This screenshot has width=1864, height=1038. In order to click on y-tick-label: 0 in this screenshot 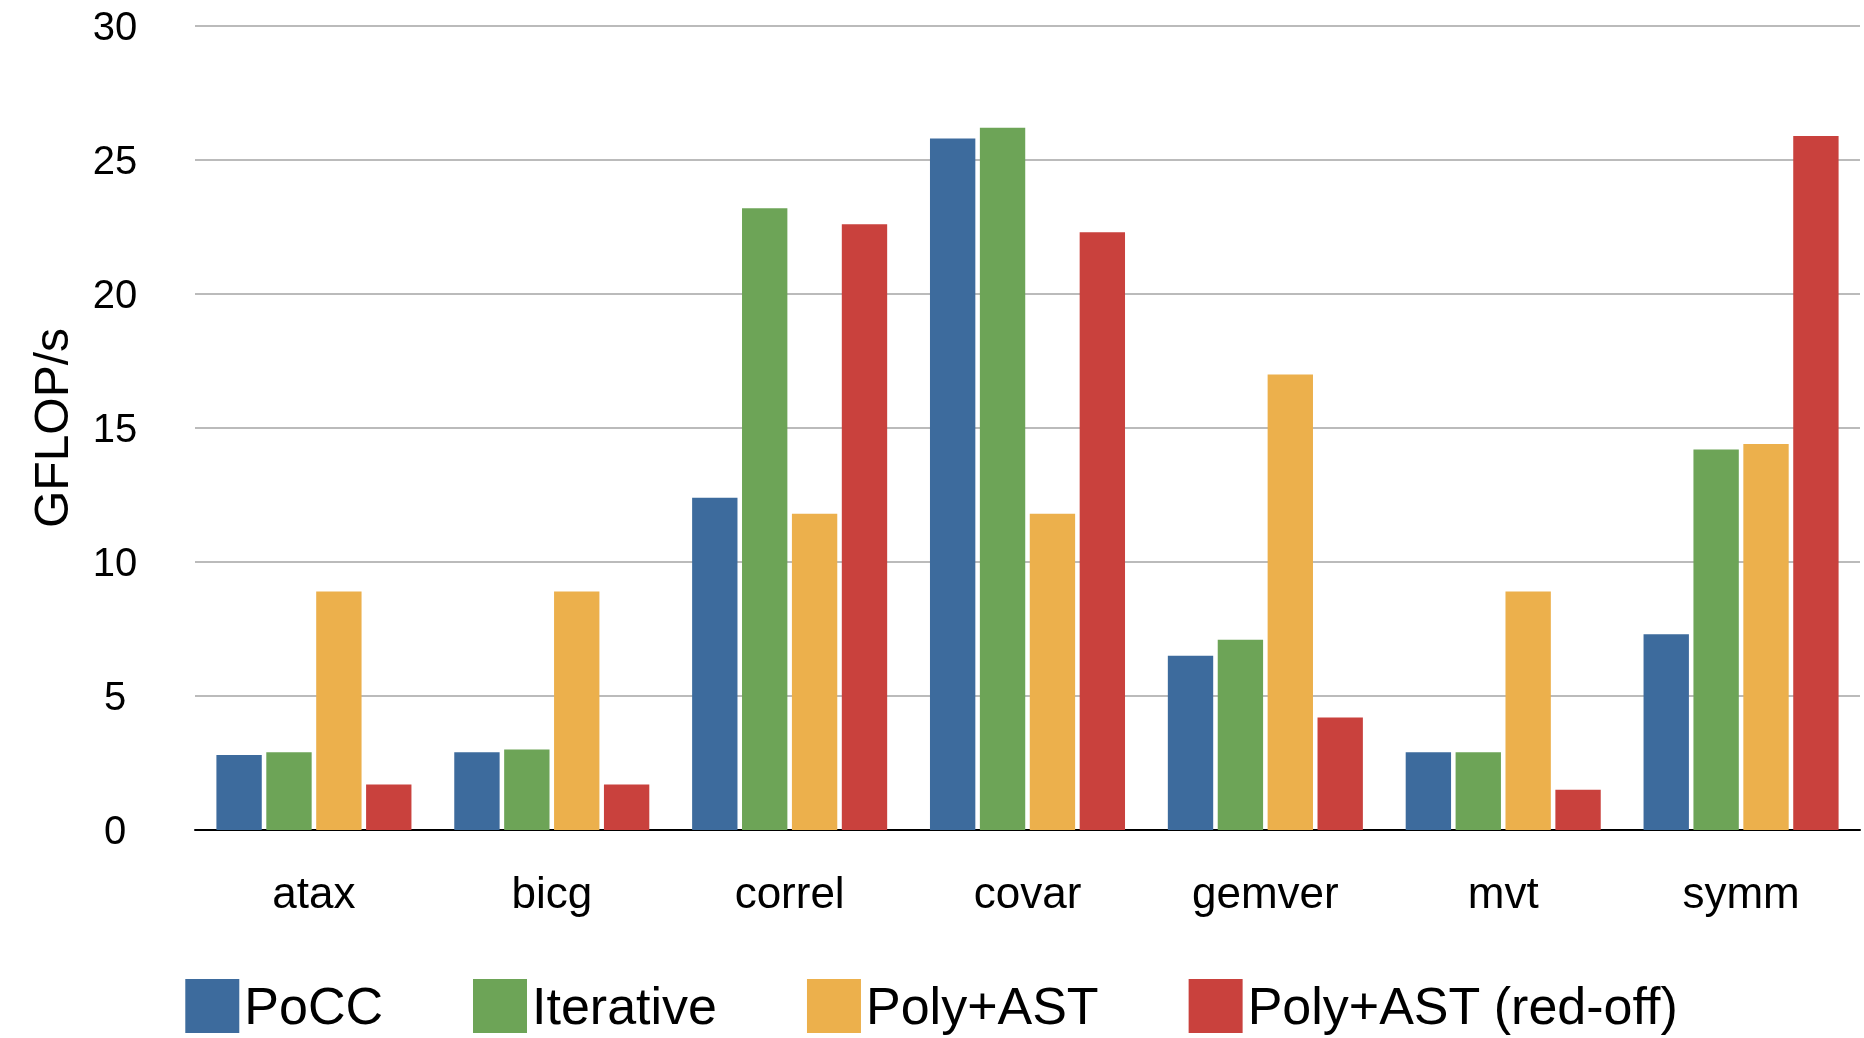, I will do `click(115, 830)`.